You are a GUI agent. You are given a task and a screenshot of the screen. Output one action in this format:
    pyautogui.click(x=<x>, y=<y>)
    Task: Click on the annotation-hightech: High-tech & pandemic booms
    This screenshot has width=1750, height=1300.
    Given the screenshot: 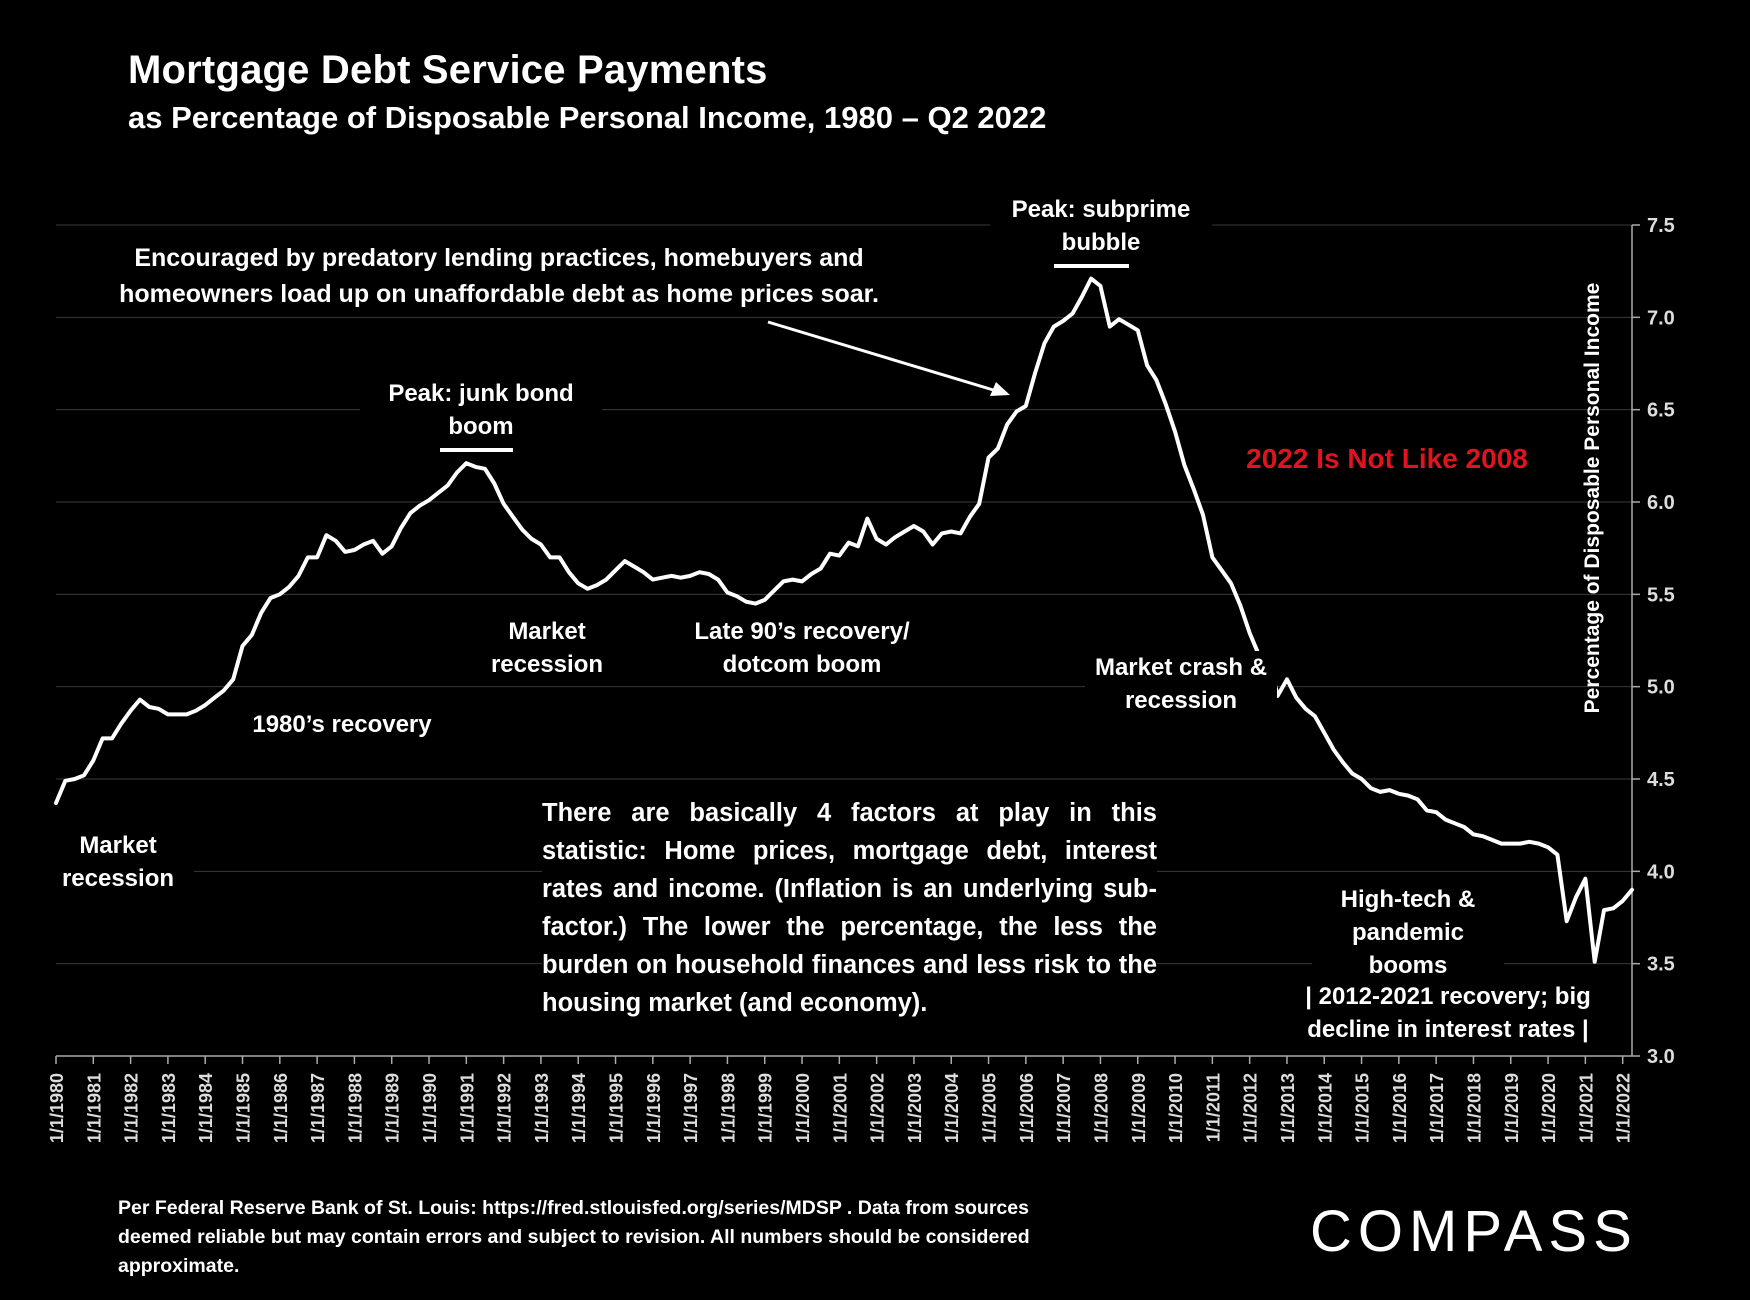 What is the action you would take?
    pyautogui.click(x=1408, y=932)
    